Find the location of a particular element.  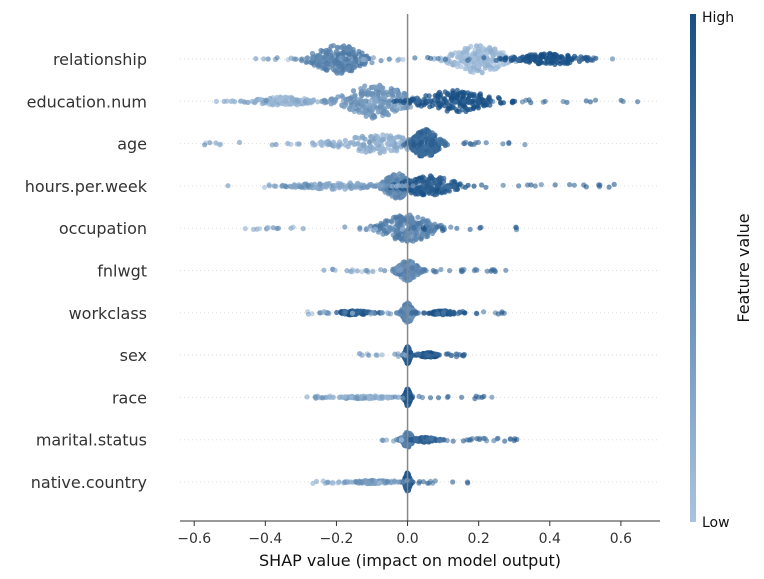

feature-label: occupation is located at coordinates (103, 228).